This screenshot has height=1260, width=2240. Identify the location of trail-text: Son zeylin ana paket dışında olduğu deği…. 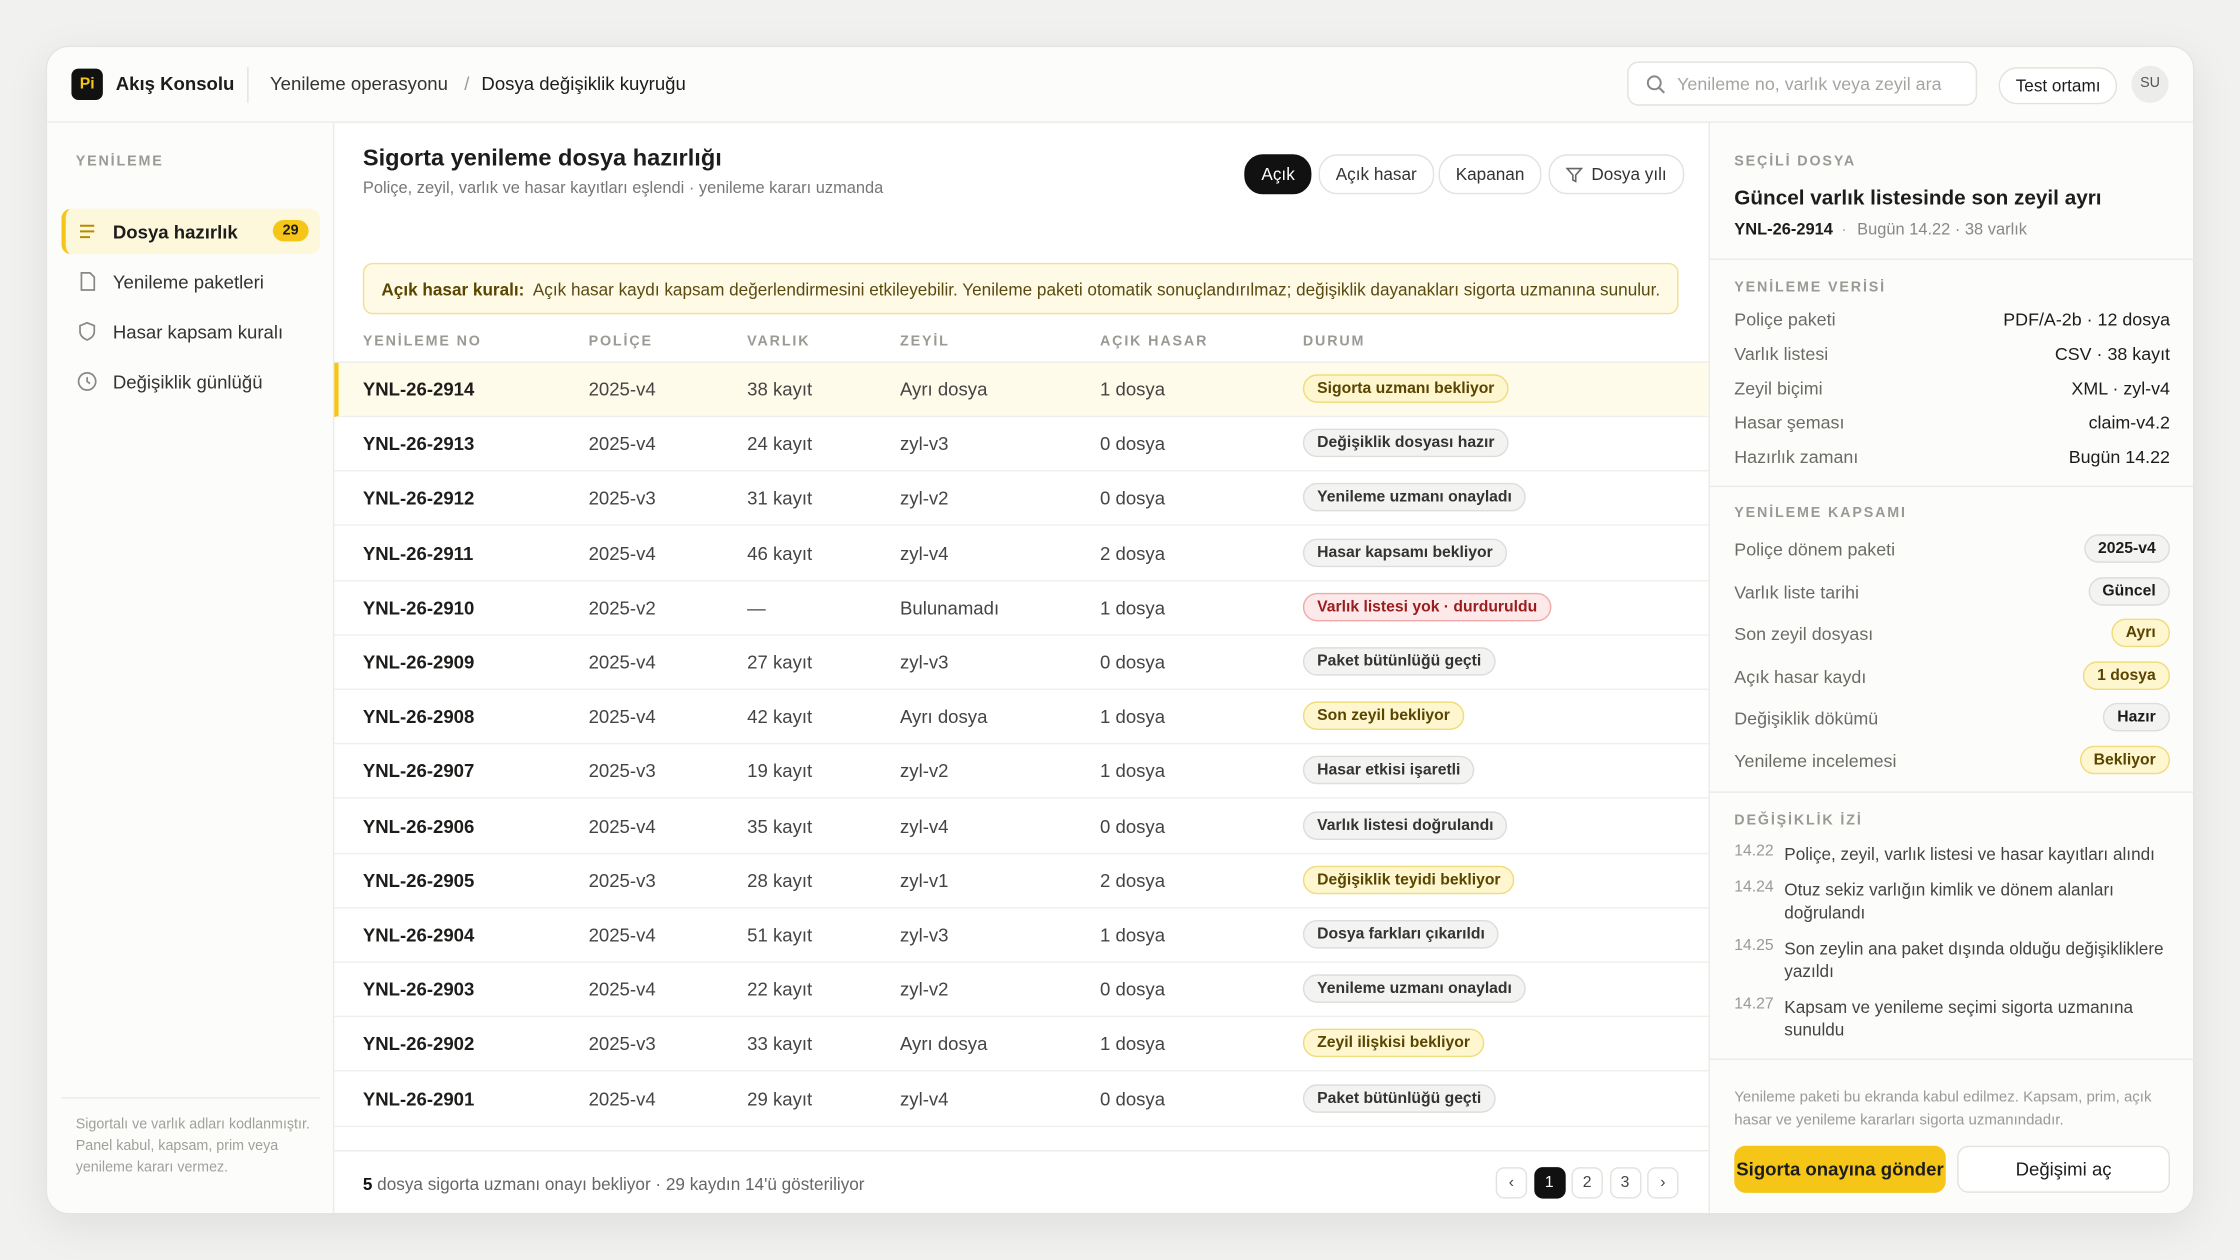
(1974, 960).